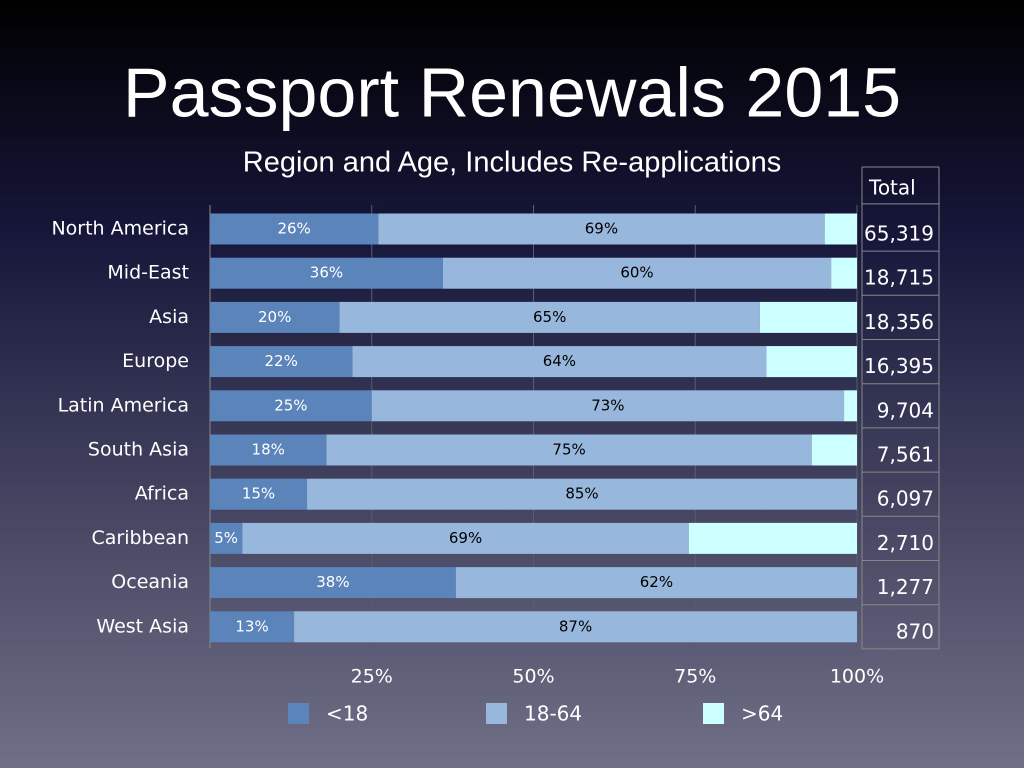 The image size is (1024, 768). I want to click on value-label: 87%, so click(575, 626).